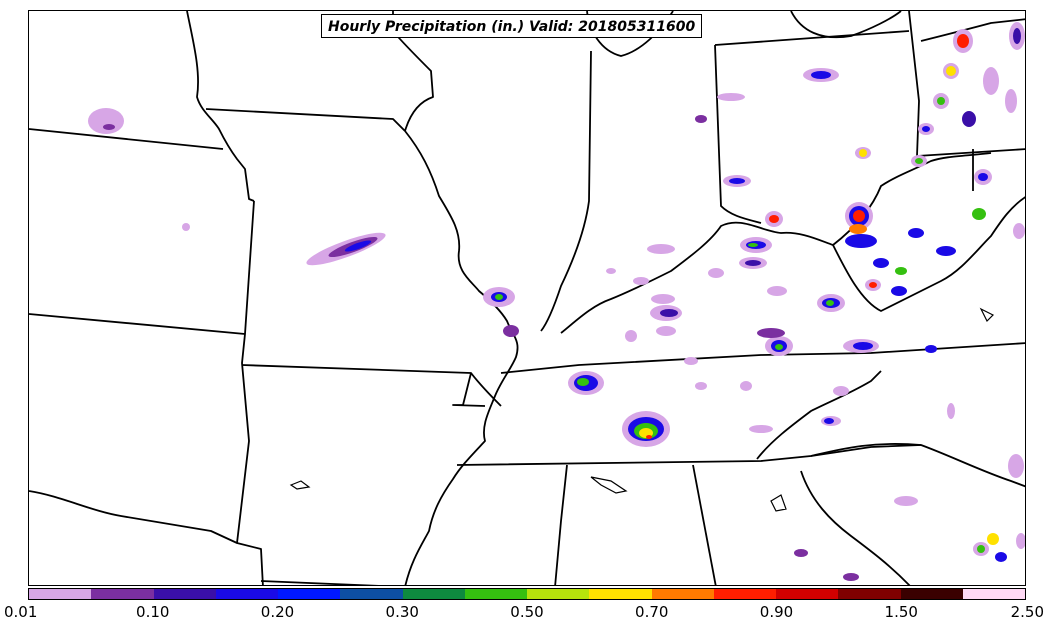 Image resolution: width=1054 pixels, height=633 pixels. What do you see at coordinates (21, 612) in the screenshot?
I see `colorbar-tick-label: 0.01` at bounding box center [21, 612].